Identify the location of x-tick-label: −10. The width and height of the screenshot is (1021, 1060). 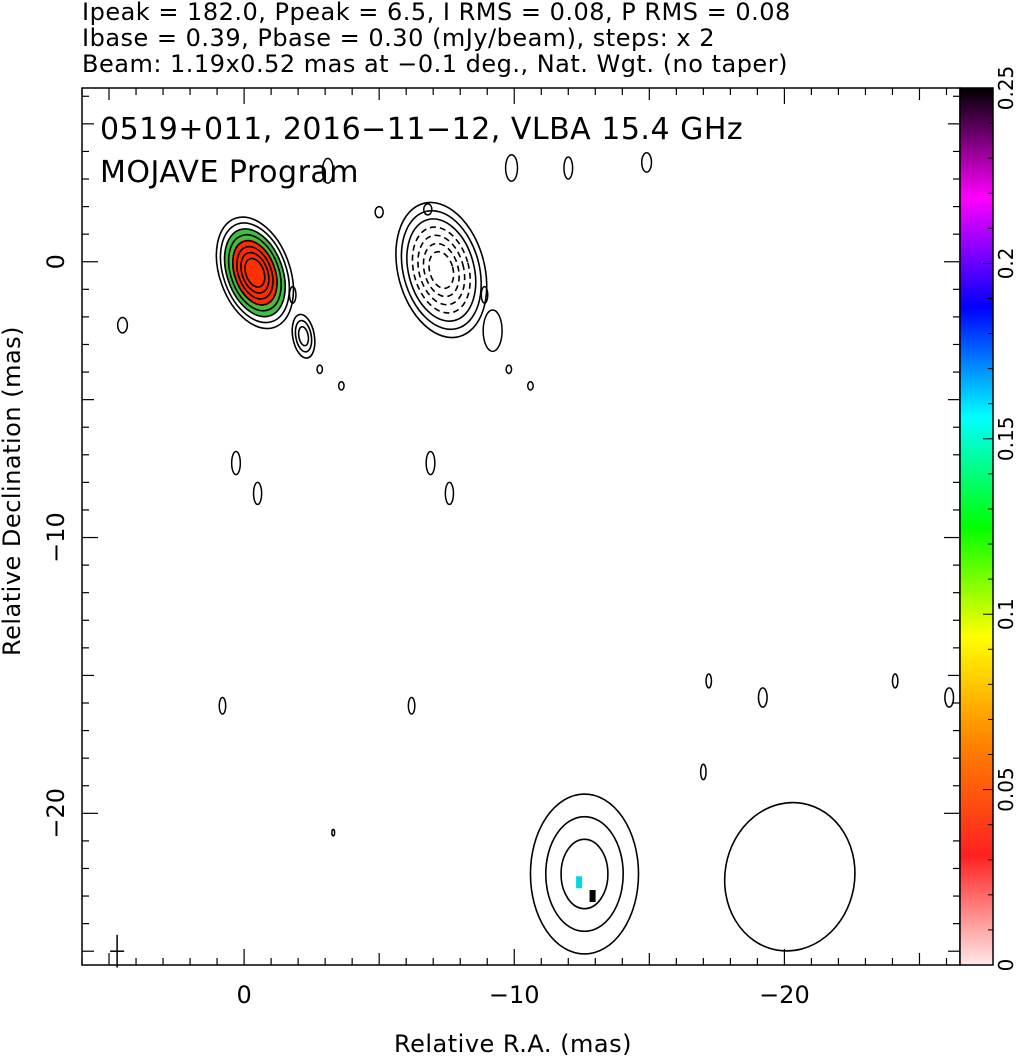
(514, 995).